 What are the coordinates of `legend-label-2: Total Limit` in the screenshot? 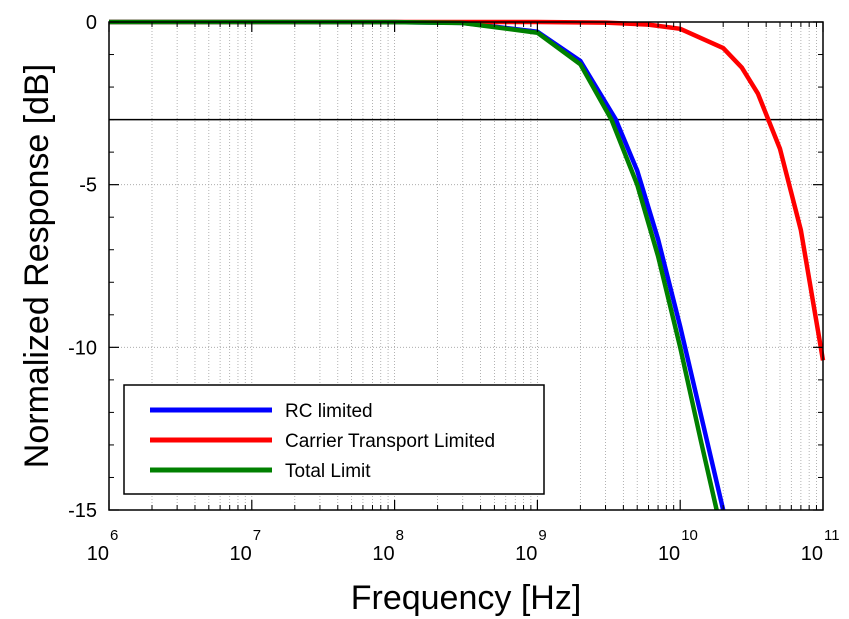 It's located at (328, 471).